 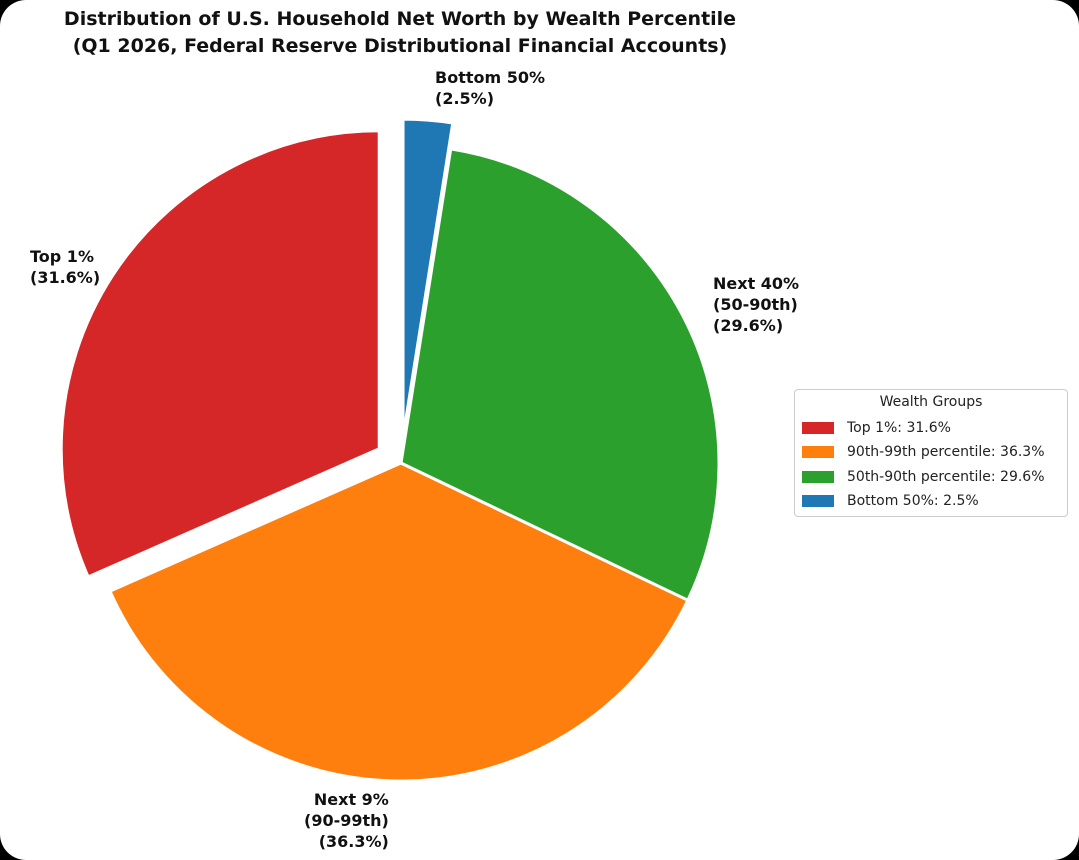 I want to click on slice-label-next-9: Next 9% (90-99th) (36.3%), so click(x=346, y=820).